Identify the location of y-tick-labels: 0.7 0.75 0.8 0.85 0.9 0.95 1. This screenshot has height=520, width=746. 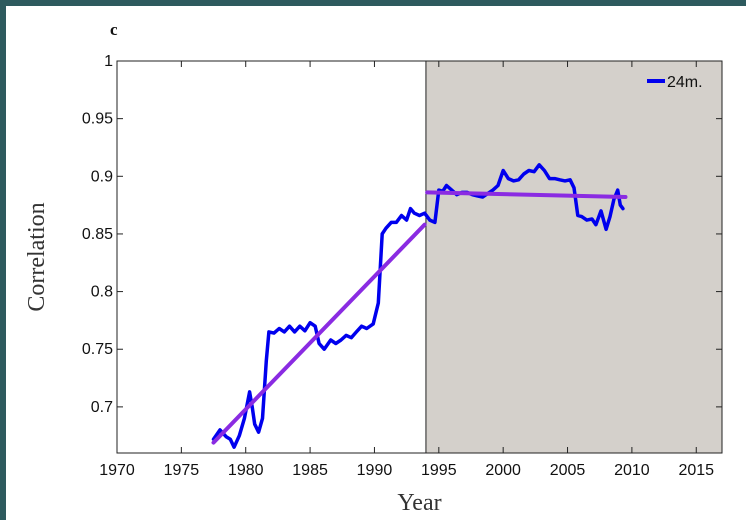
(97, 234).